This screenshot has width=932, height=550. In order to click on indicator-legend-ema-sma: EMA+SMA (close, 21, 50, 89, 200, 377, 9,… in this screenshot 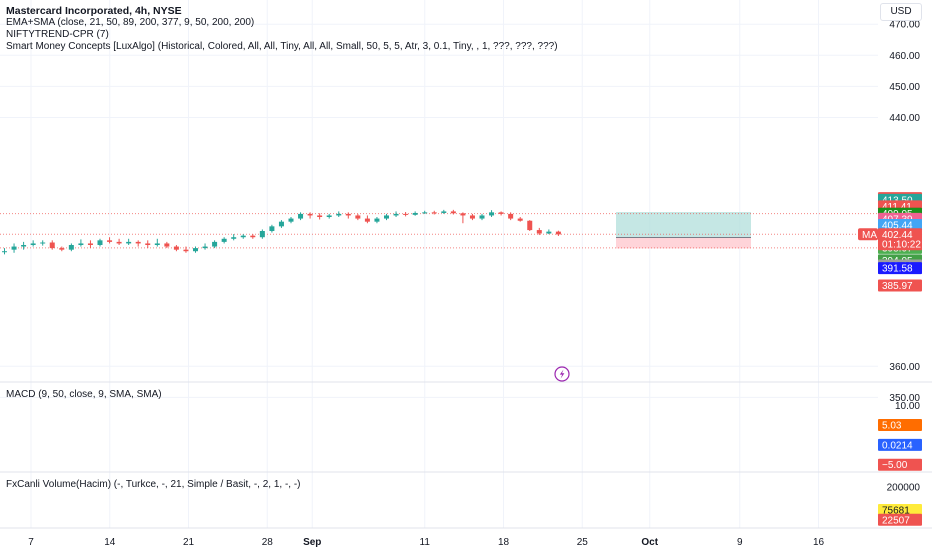, I will do `click(130, 22)`.